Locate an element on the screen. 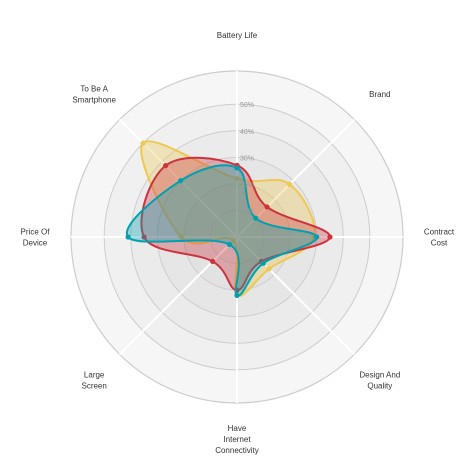 This screenshot has width=474, height=472. axis-label-line: Device is located at coordinates (35, 243).